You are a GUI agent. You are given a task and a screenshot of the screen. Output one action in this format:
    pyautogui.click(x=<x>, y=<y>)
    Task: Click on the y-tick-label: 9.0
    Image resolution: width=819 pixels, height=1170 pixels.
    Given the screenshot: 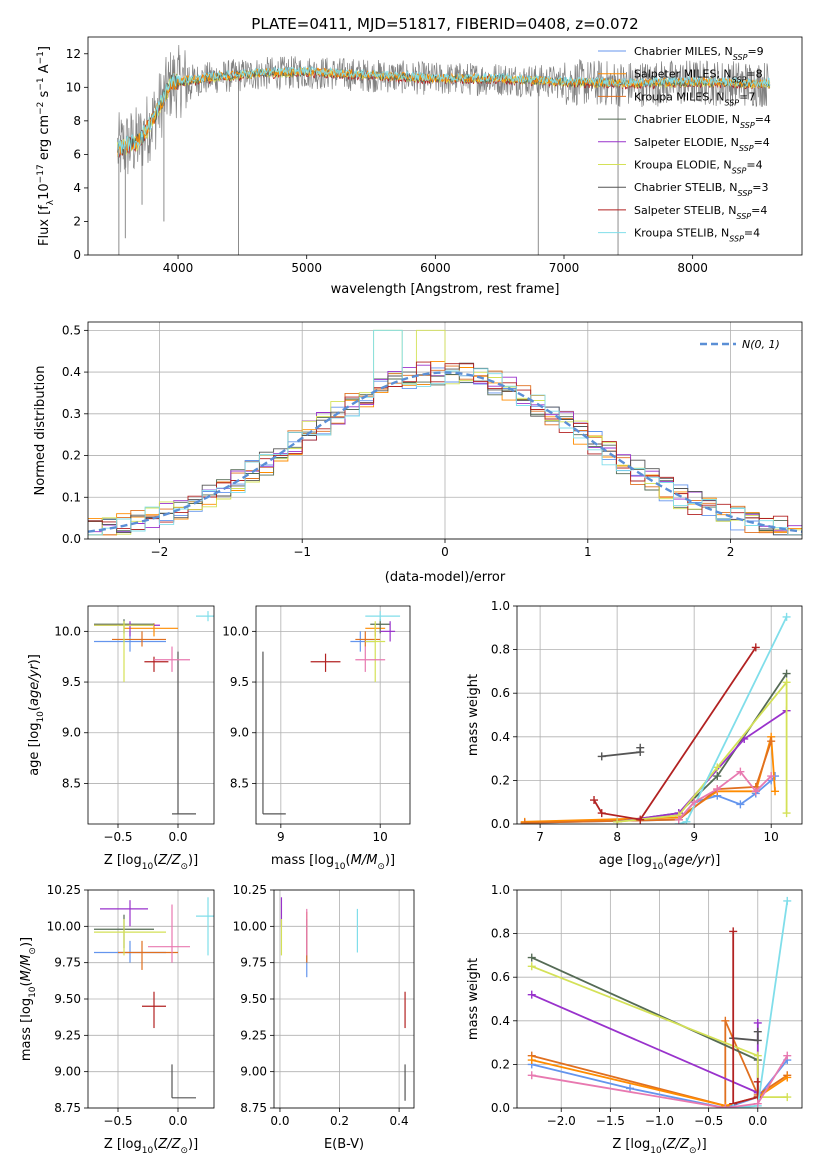 What is the action you would take?
    pyautogui.click(x=71, y=733)
    